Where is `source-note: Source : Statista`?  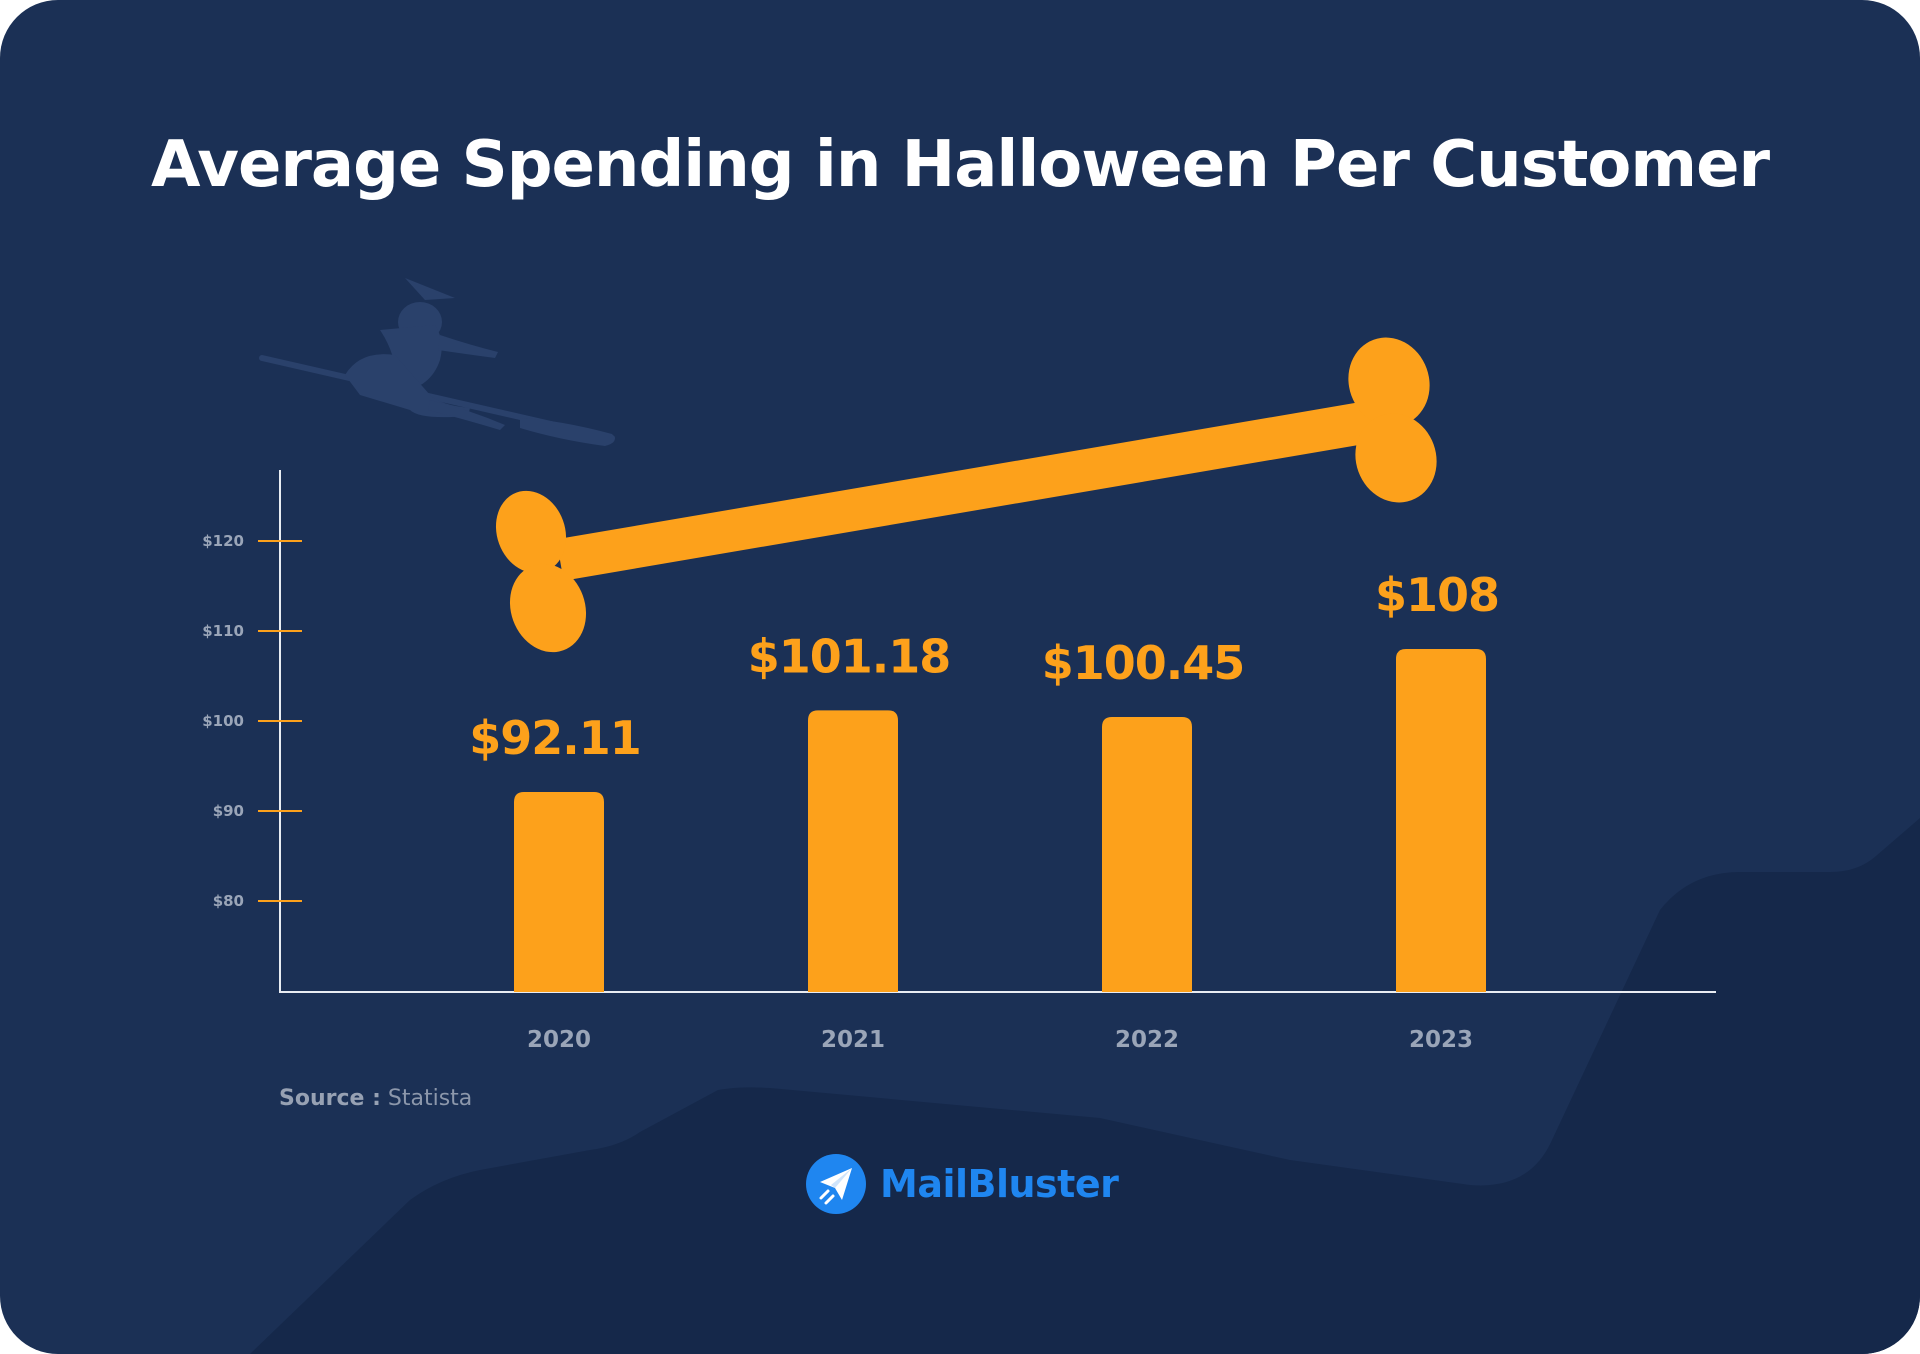
source-note: Source : Statista is located at coordinates (375, 1098).